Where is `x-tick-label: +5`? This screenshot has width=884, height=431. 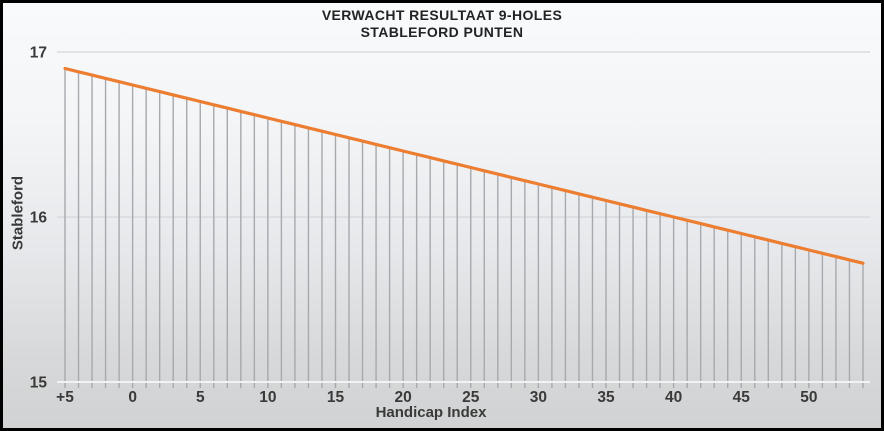 x-tick-label: +5 is located at coordinates (65, 397).